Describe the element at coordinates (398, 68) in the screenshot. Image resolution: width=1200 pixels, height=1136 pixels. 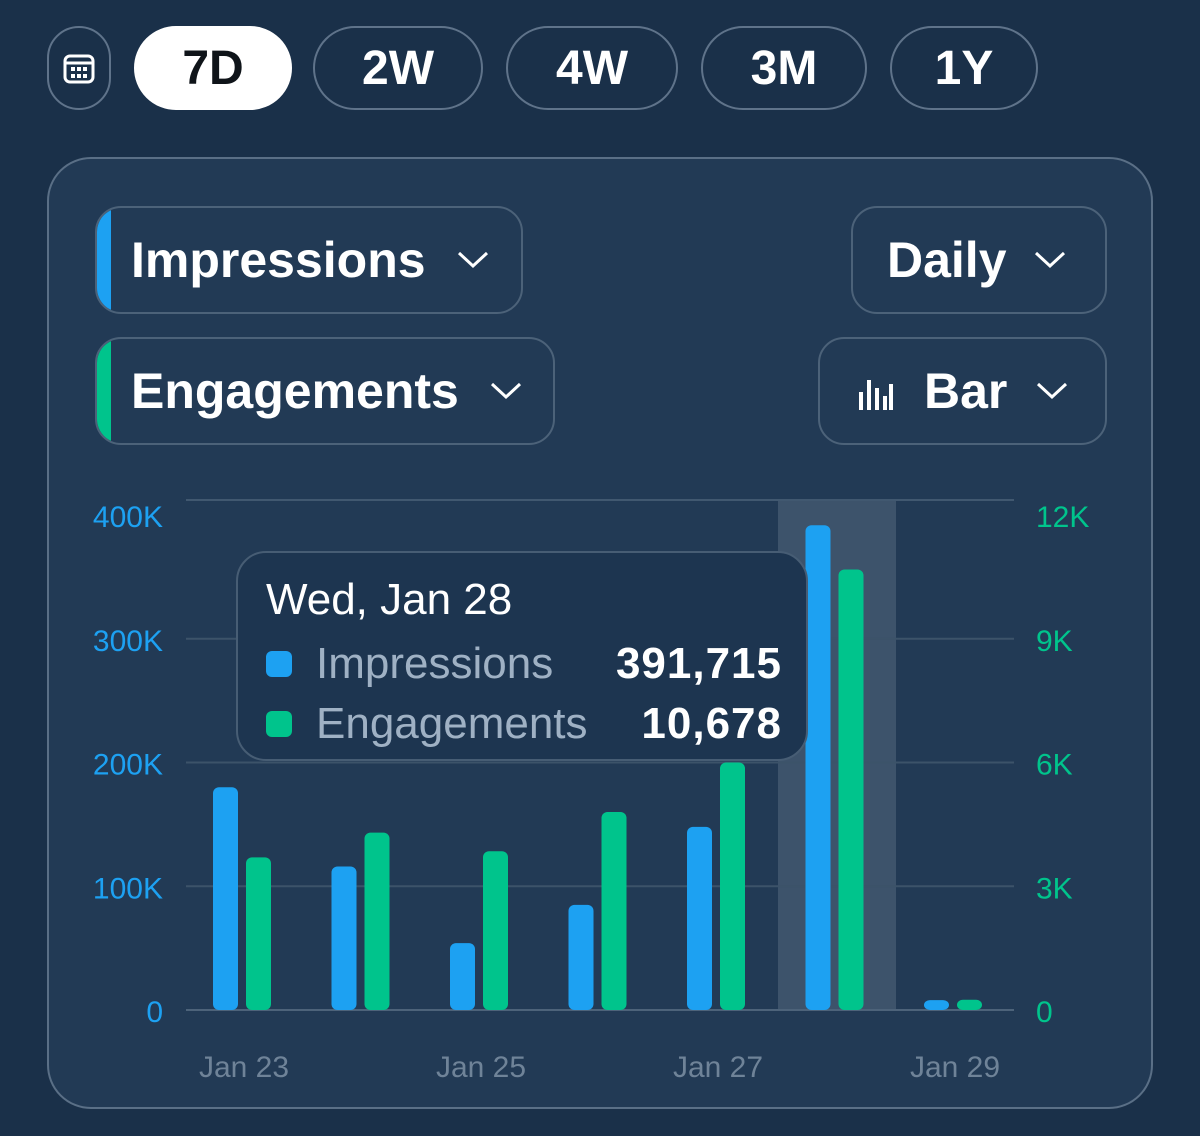
I see `range-2w-button: 2W` at that location.